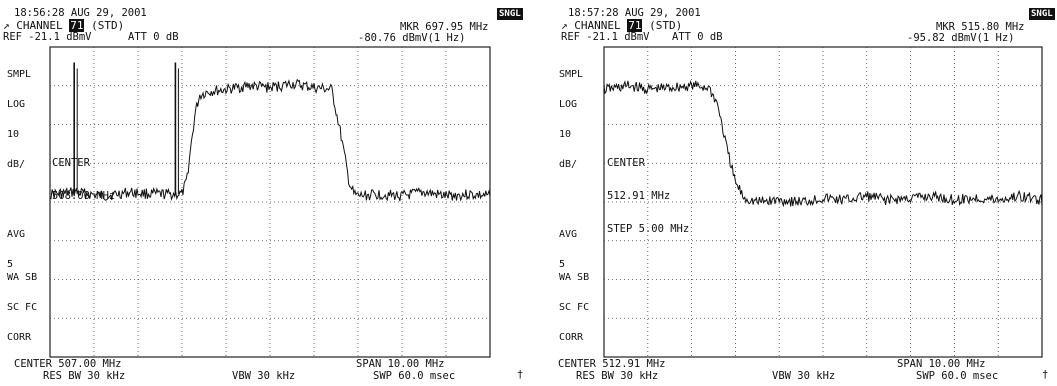 The image size is (1057, 386). Describe the element at coordinates (270, 140) in the screenshot. I see `spectrum-trace` at that location.